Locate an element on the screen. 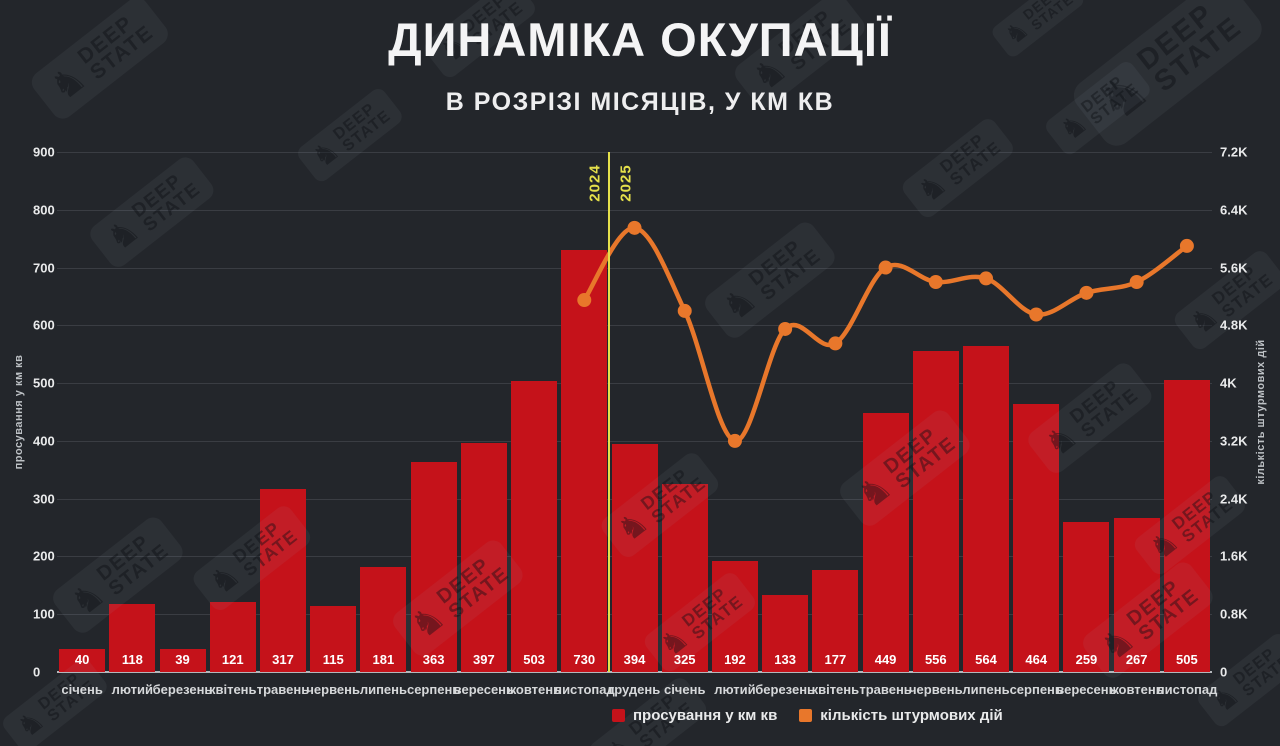 The height and width of the screenshot is (746, 1280). bar-value-label: 259 is located at coordinates (1086, 659).